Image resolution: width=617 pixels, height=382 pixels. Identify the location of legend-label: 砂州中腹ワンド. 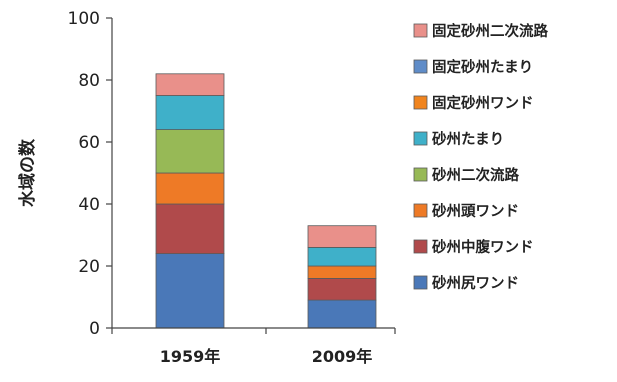
(483, 247).